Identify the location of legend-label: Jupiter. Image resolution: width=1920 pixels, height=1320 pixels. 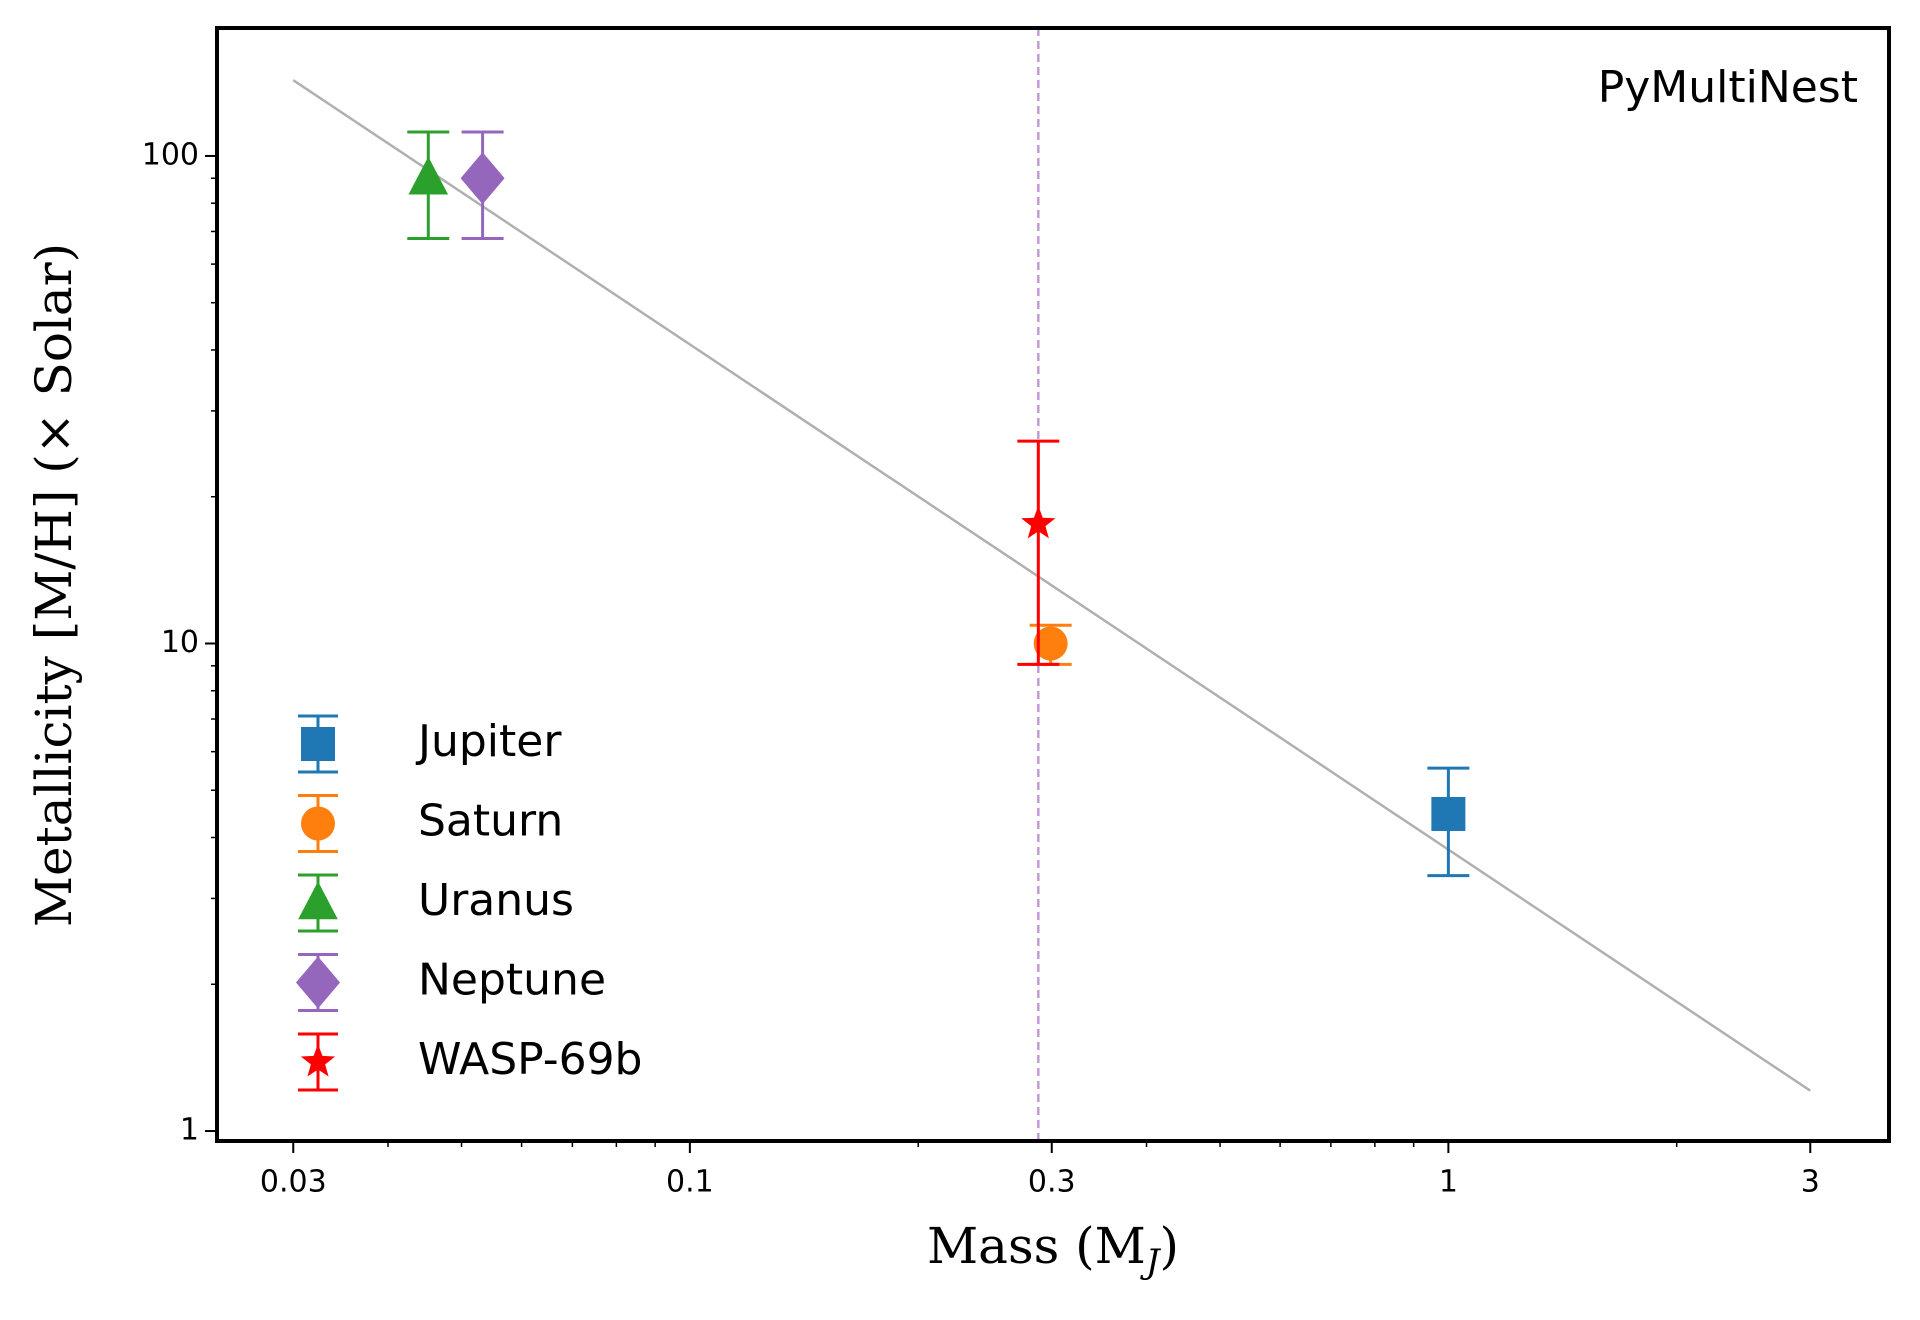
(488, 741).